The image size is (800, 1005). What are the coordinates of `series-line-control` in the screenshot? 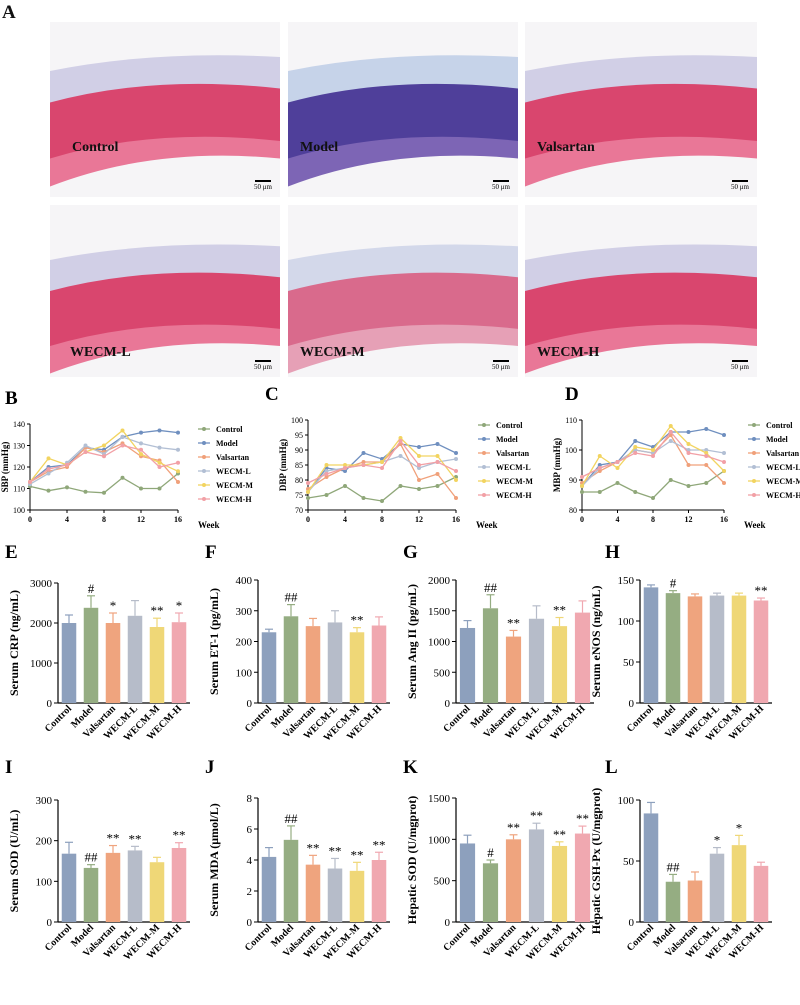 It's located at (653, 484).